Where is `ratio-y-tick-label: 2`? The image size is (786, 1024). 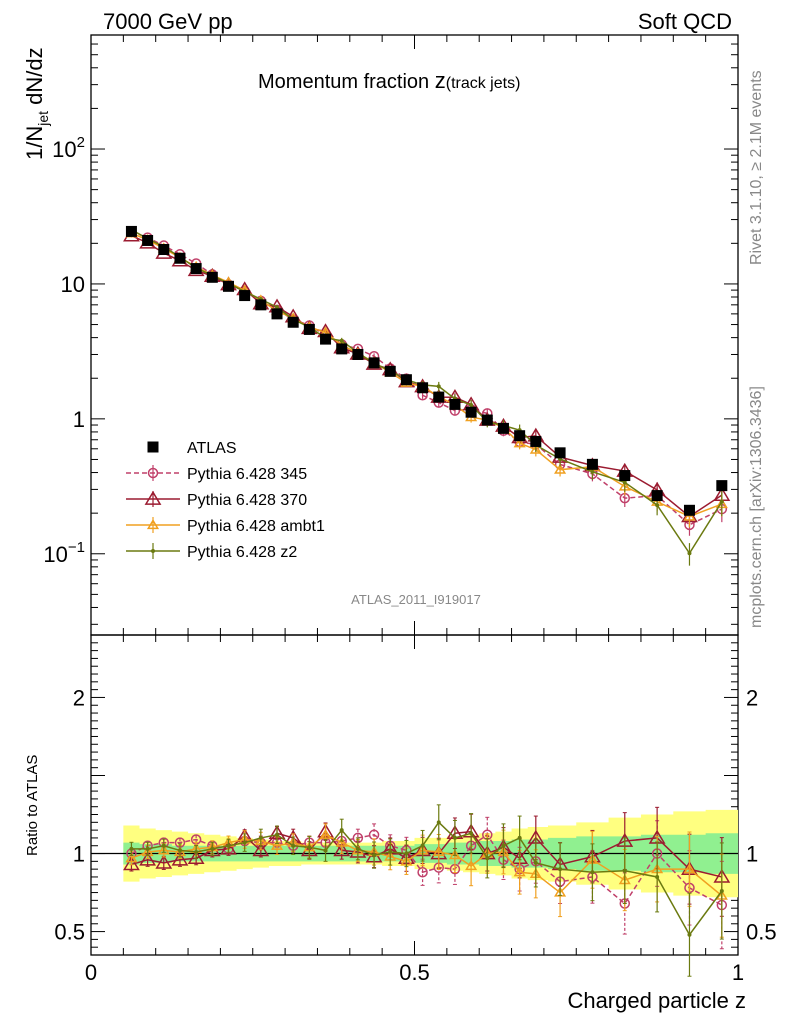
ratio-y-tick-label: 2 is located at coordinates (79, 697).